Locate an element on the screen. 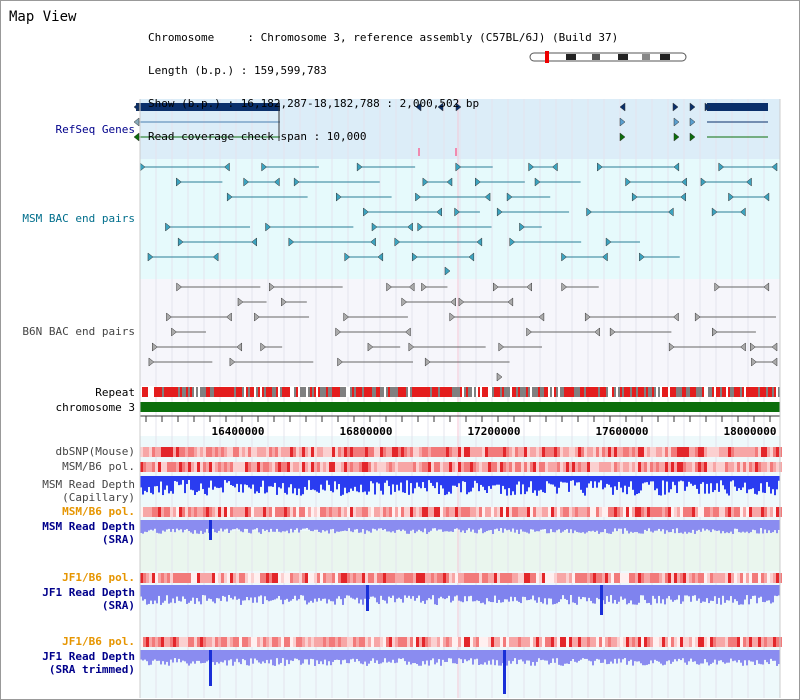 The width and height of the screenshot is (800, 700). track-label-jf1-depth-sra: JF1 Read Depth (SRA) is located at coordinates (88, 599).